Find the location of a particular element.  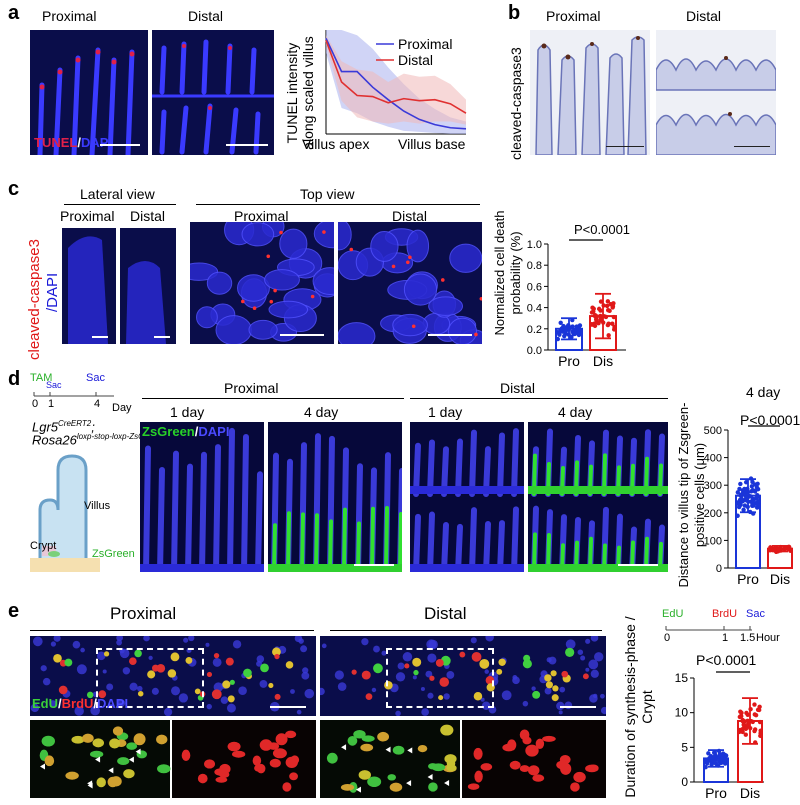

e-stain-sep1: / is located at coordinates (60, 703).